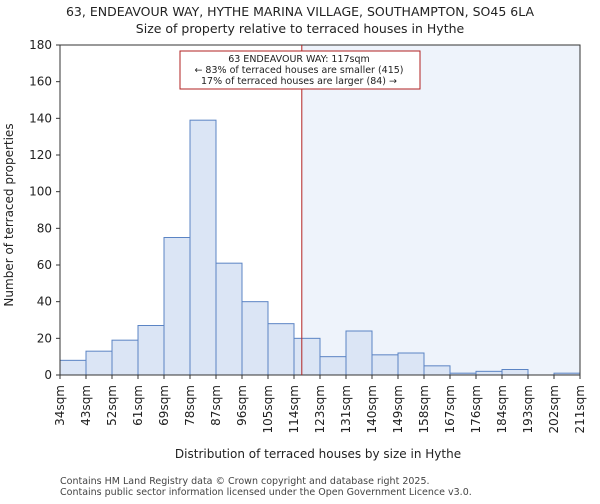 The image size is (600, 504). Describe the element at coordinates (398, 409) in the screenshot. I see `x-tick-label: 149sqm` at that location.